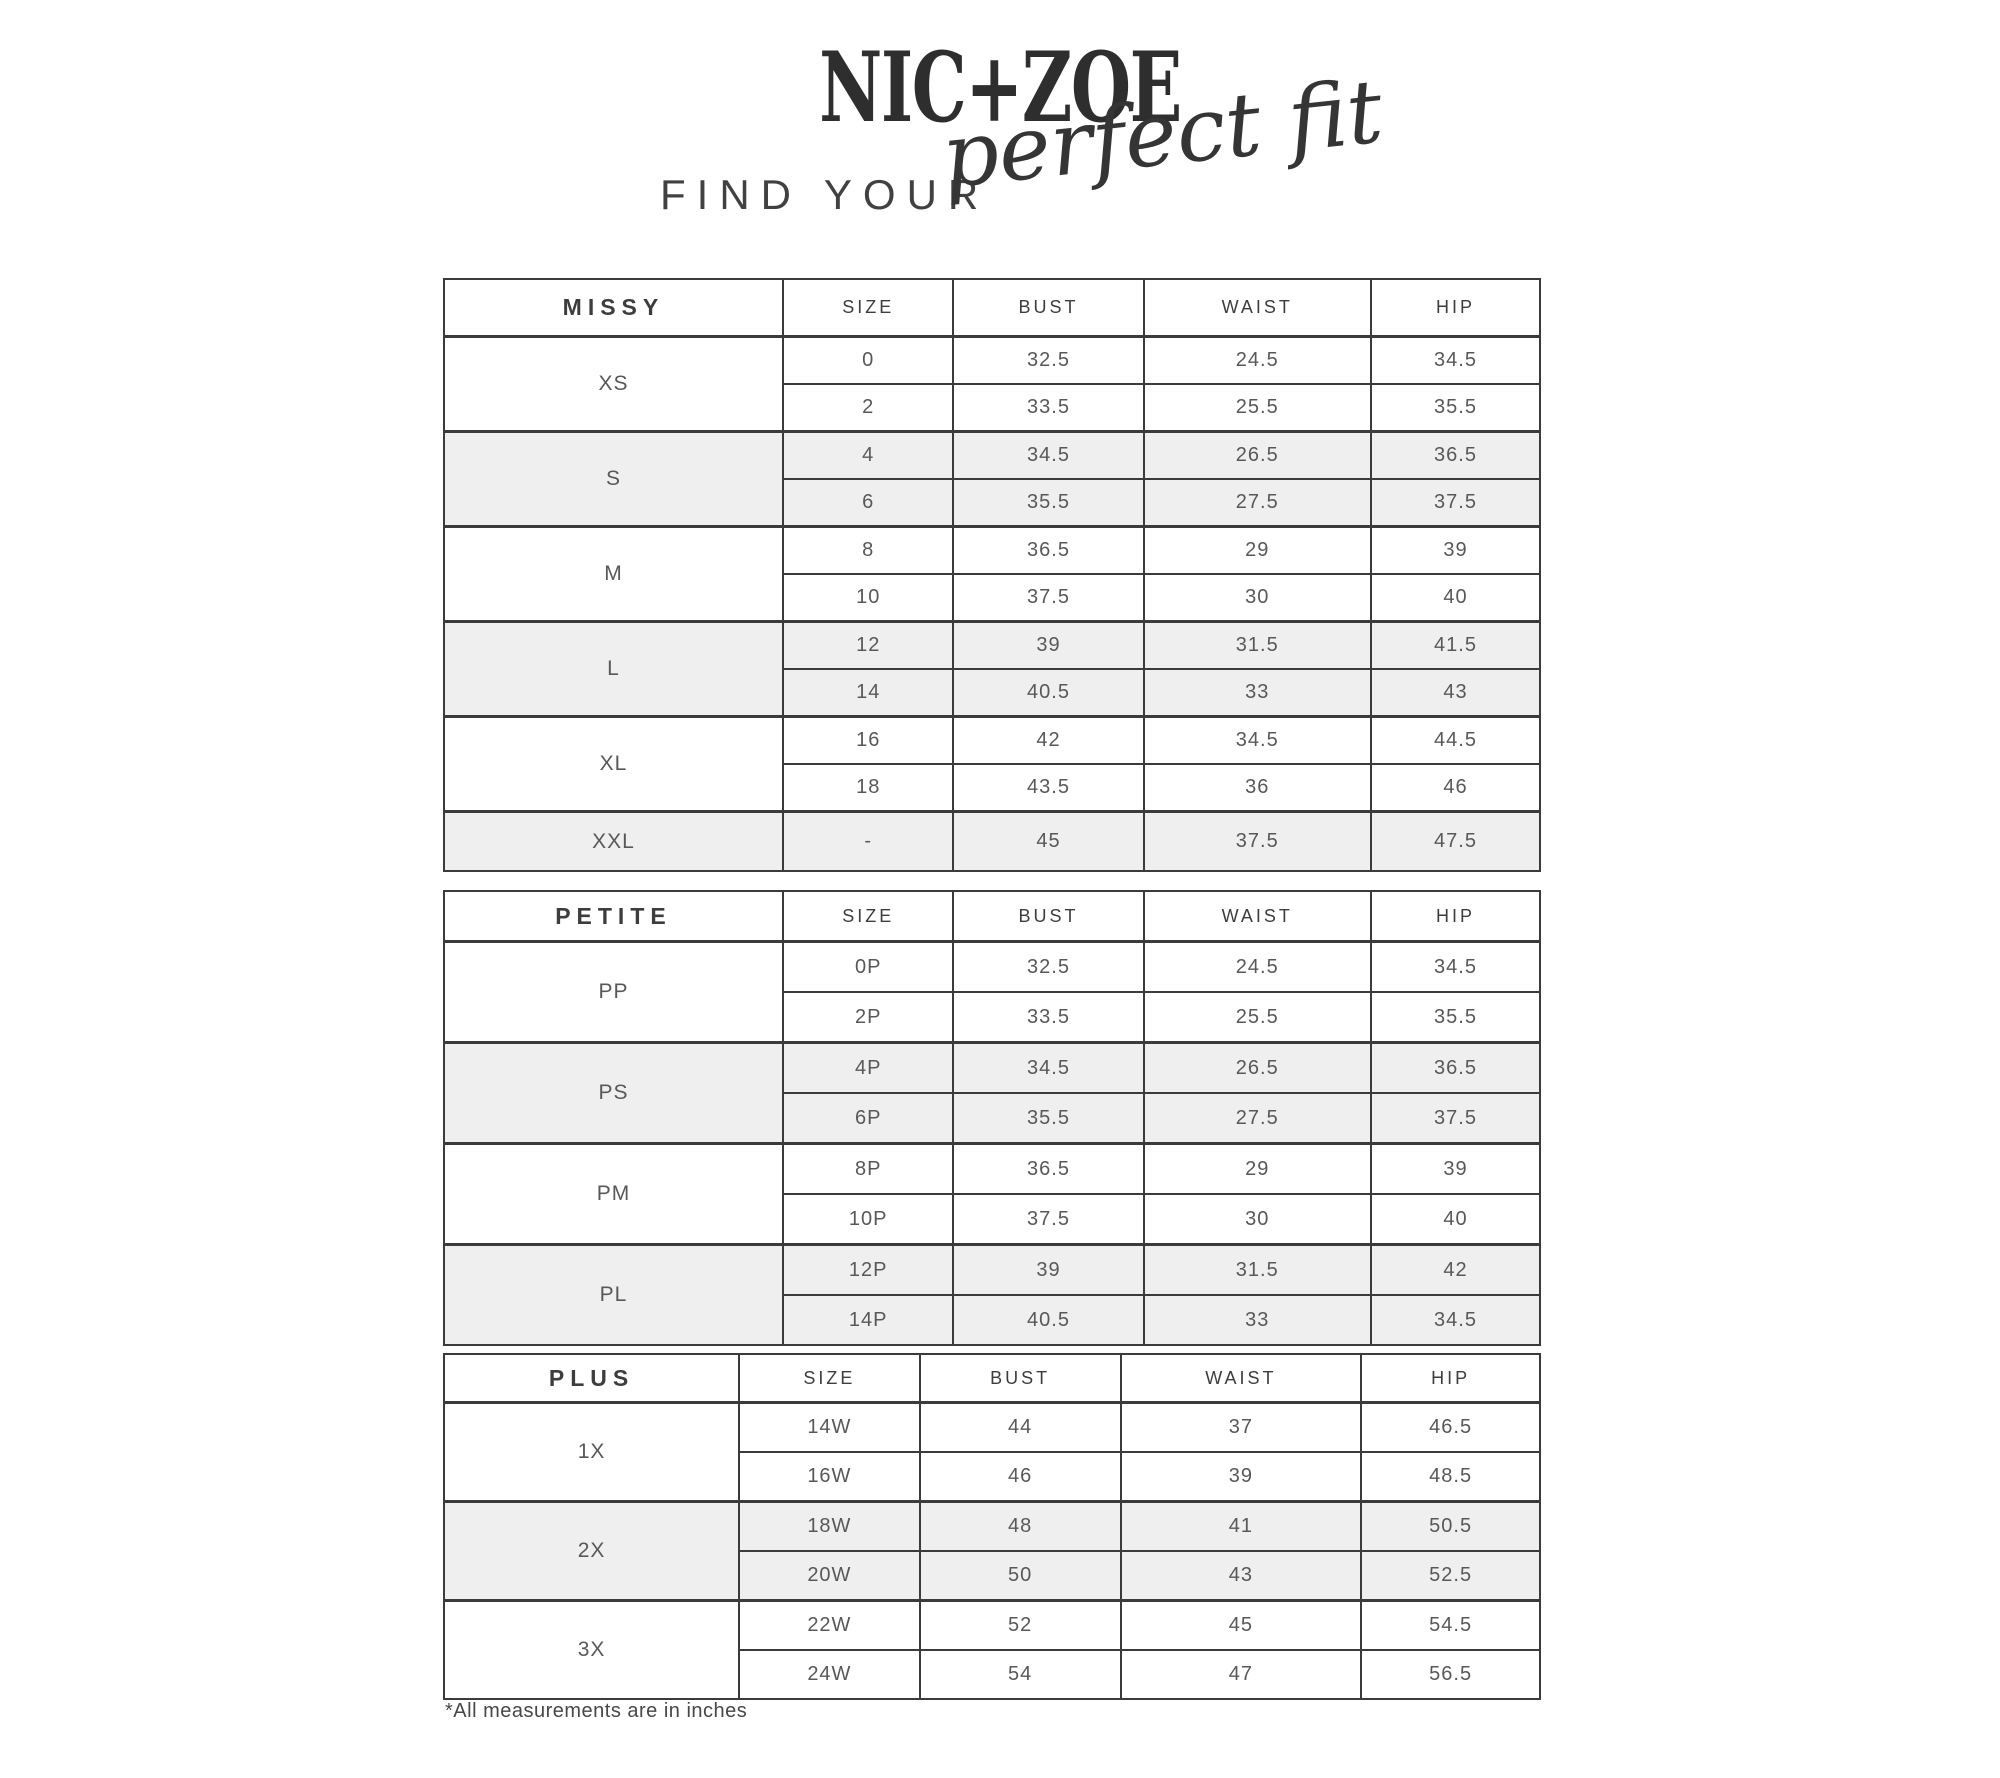  Describe the element at coordinates (868, 1218) in the screenshot. I see `measurement-cell: 10P` at that location.